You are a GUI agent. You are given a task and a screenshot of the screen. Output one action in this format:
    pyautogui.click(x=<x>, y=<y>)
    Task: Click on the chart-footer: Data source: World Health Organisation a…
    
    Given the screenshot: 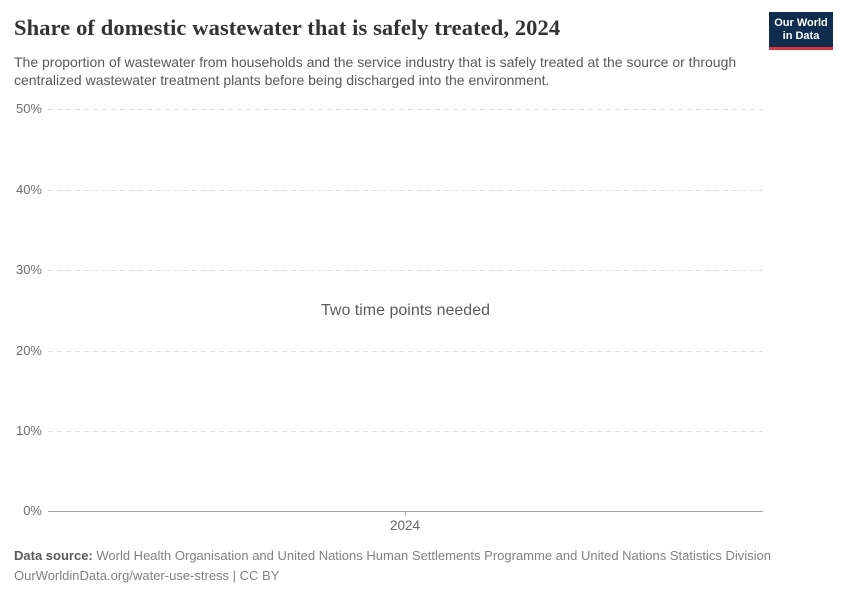 What is the action you would take?
    pyautogui.click(x=414, y=566)
    